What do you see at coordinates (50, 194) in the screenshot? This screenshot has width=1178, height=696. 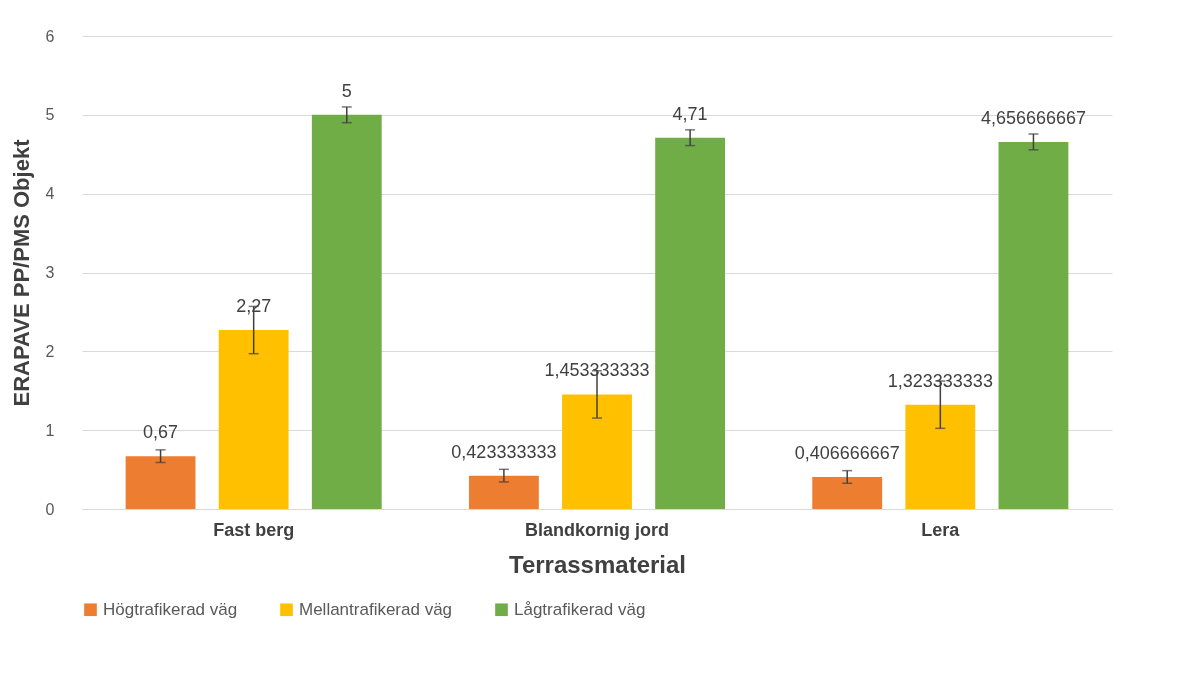 I see `y-tick-label: 4` at bounding box center [50, 194].